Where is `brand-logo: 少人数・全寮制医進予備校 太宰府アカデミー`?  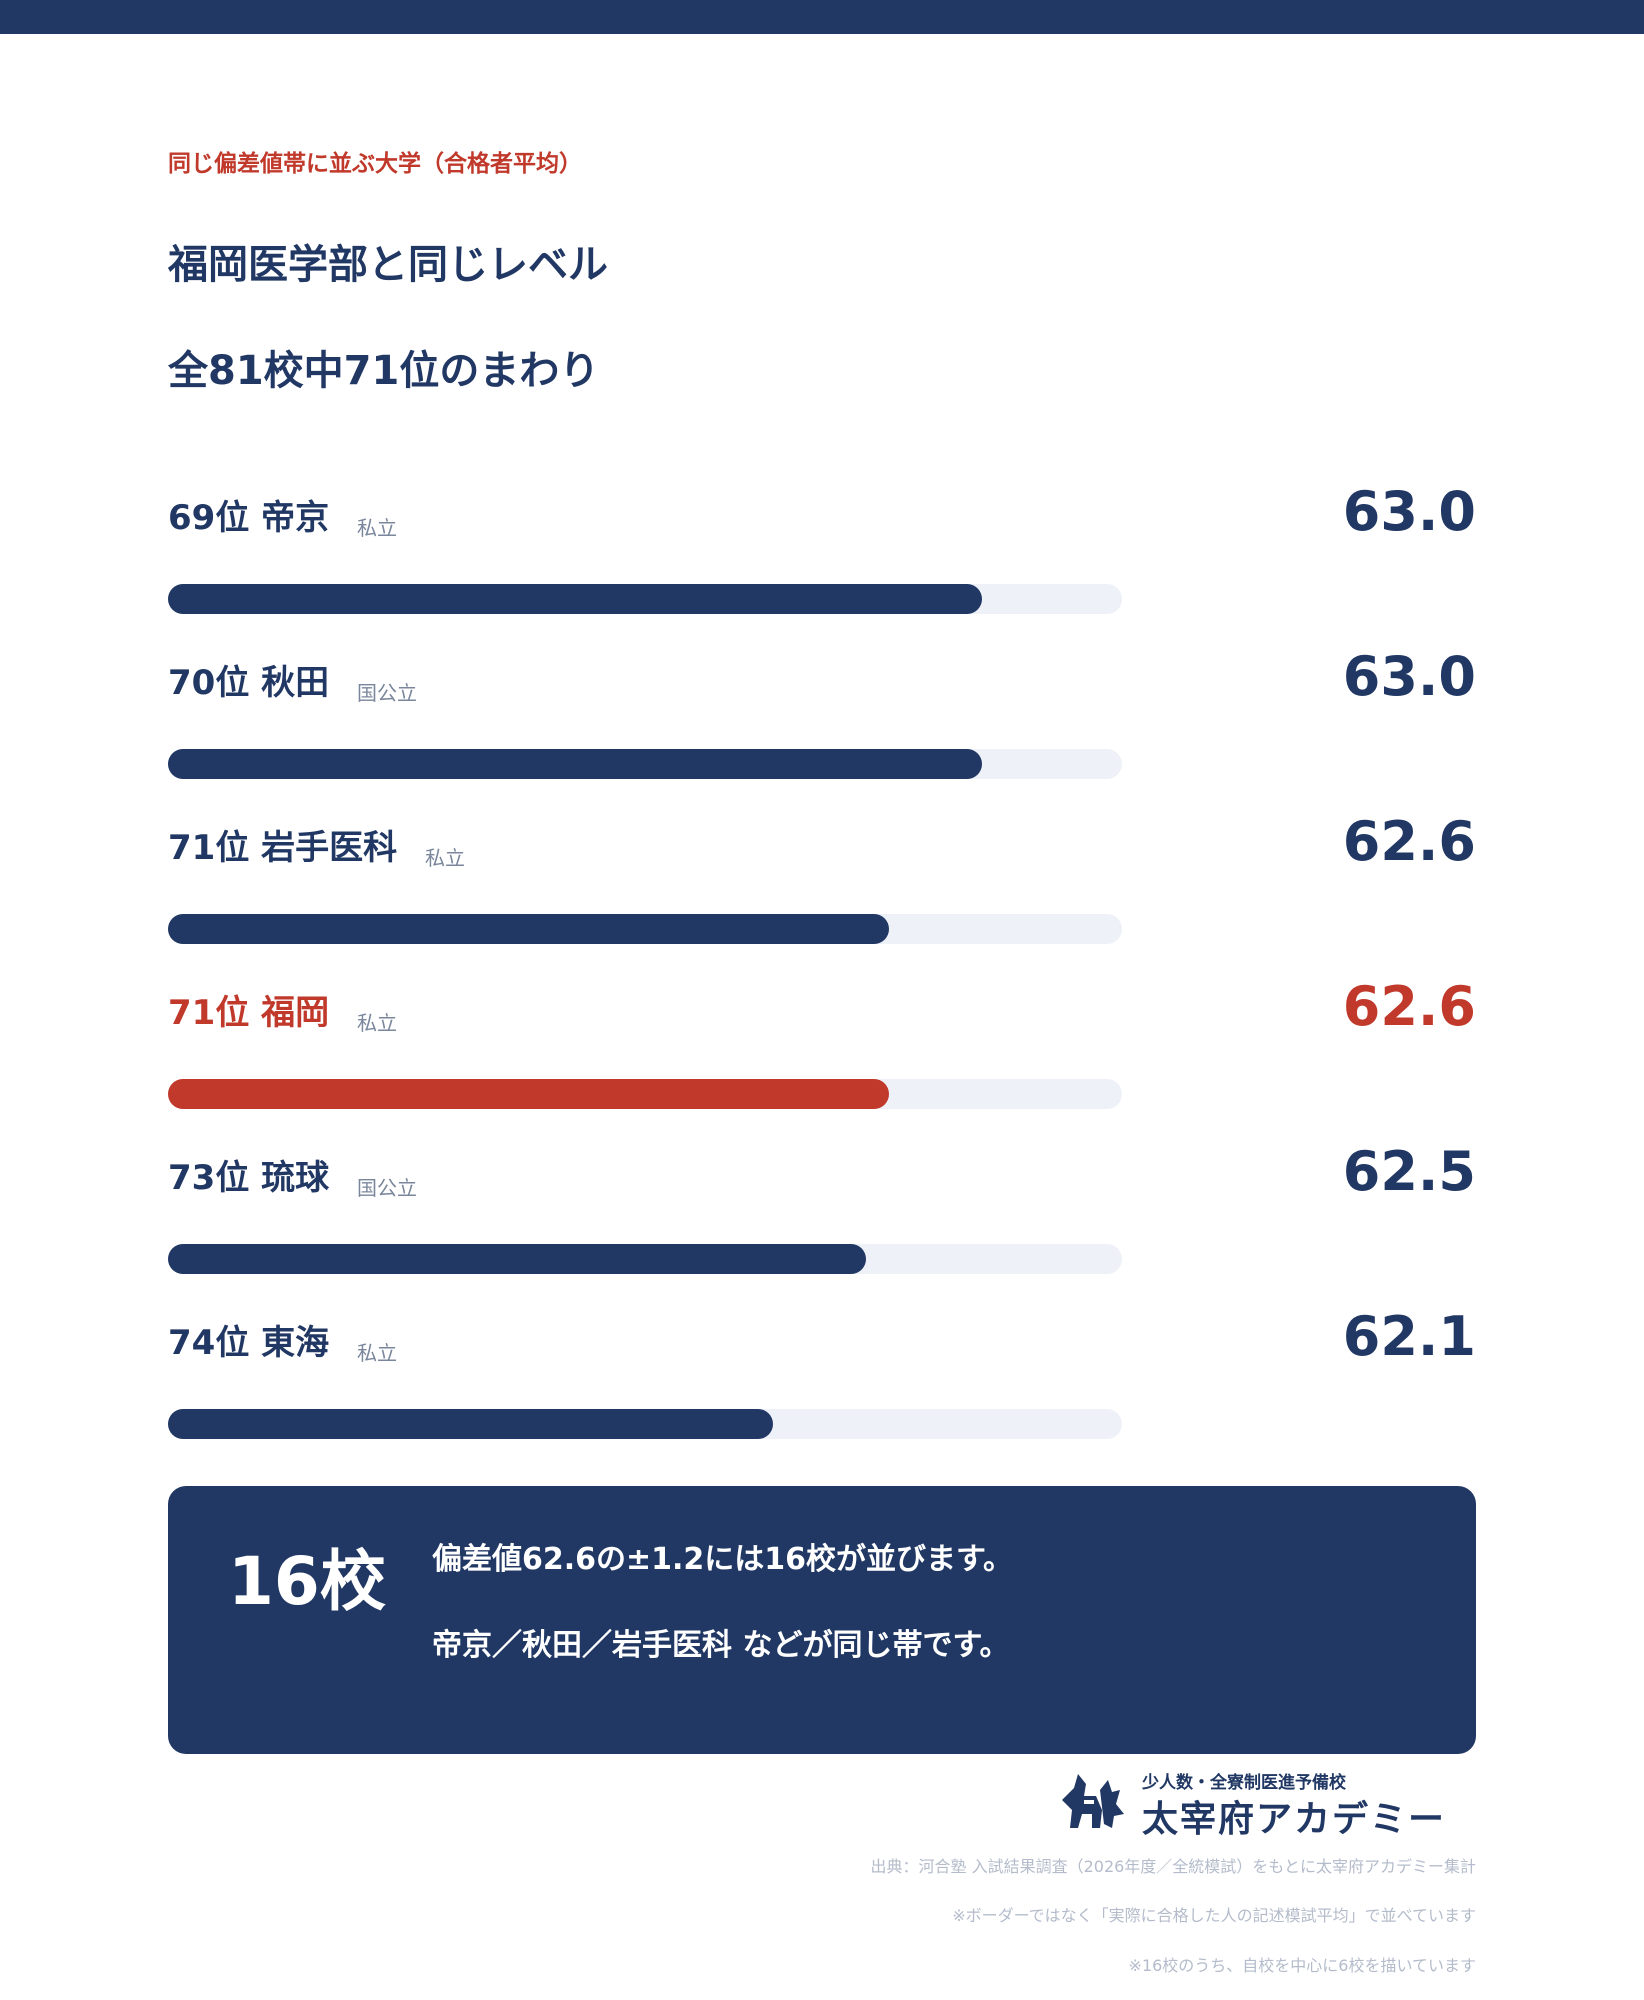 brand-logo: 少人数・全寮制医進予備校 太宰府アカデミー is located at coordinates (1266, 1804).